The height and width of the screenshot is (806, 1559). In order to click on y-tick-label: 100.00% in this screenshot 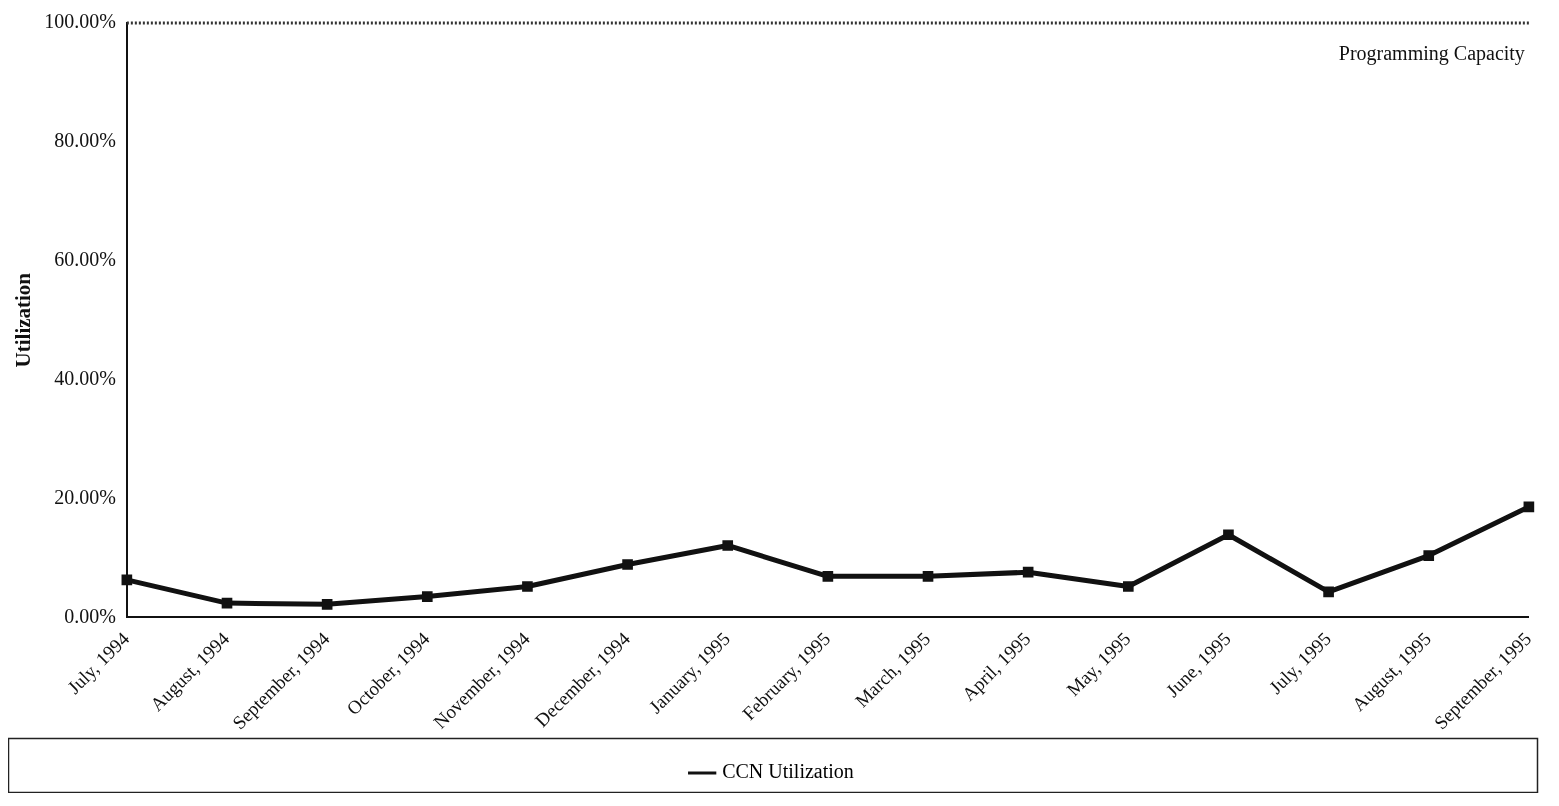, I will do `click(80, 21)`.